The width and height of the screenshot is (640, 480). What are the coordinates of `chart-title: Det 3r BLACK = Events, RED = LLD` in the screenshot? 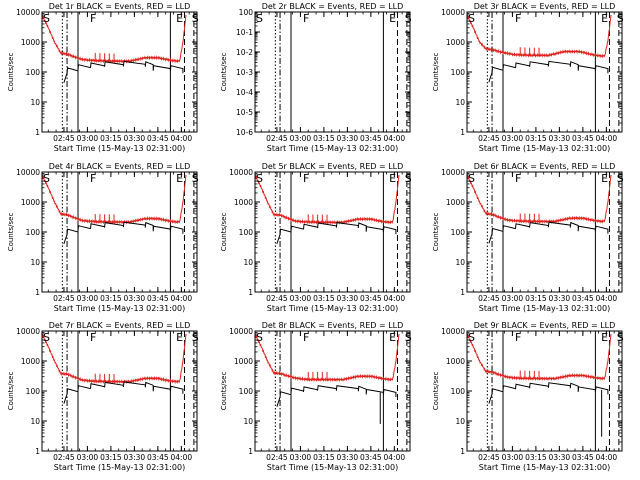 It's located at (545, 6).